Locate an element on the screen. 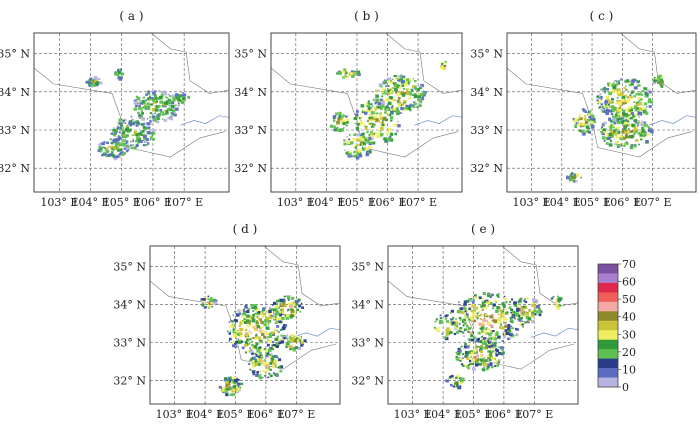  colorbar: 70 60 50 40 30 20 10 0 is located at coordinates (616, 326).